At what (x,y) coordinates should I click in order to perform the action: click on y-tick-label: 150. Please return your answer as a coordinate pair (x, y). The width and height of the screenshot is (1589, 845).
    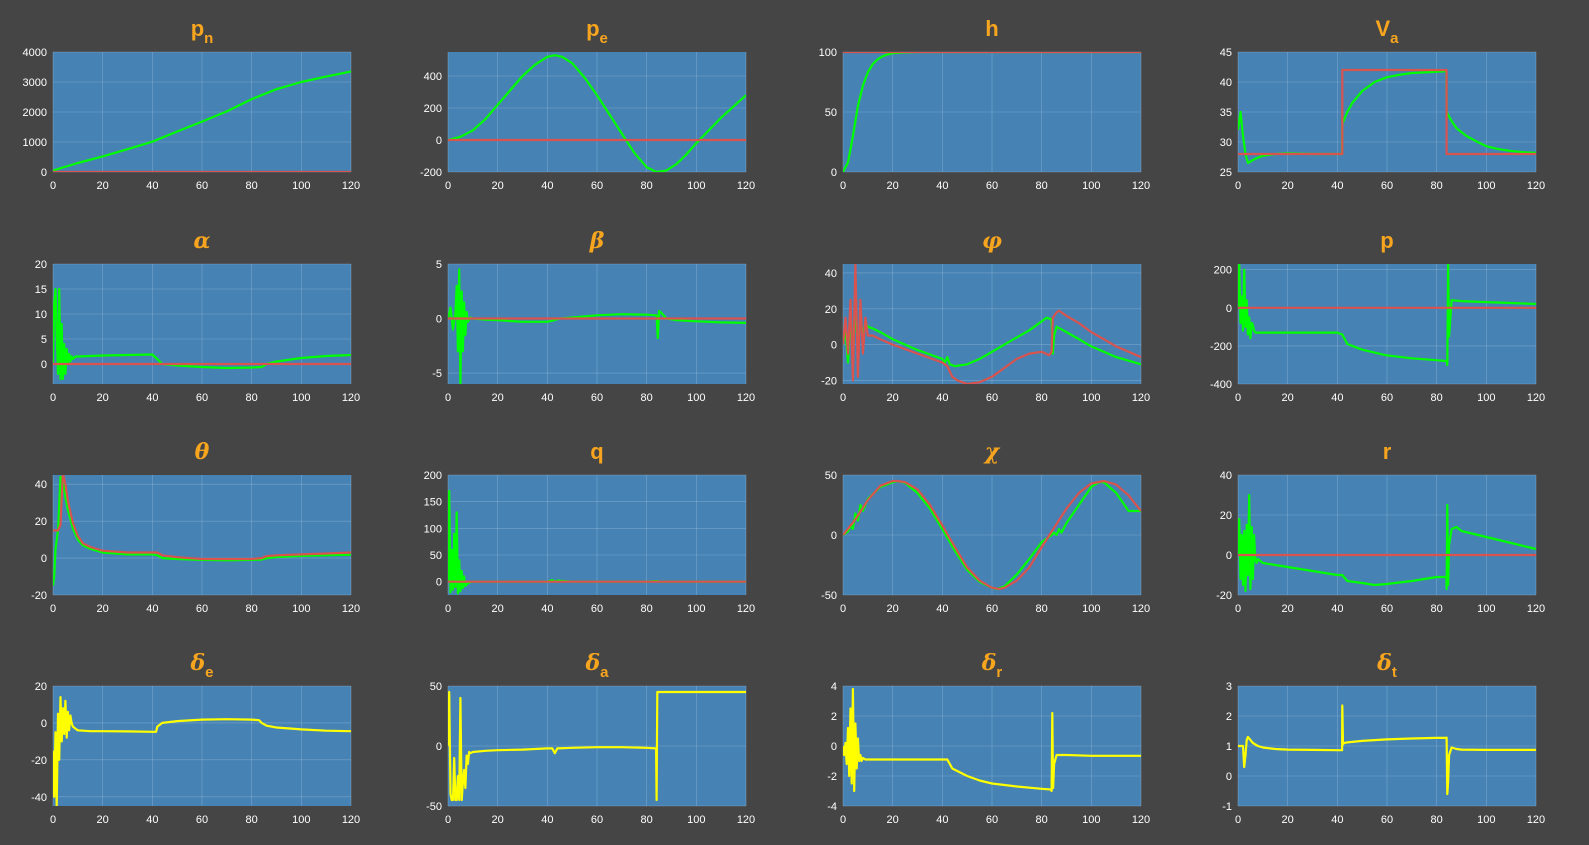
    Looking at the image, I should click on (433, 503).